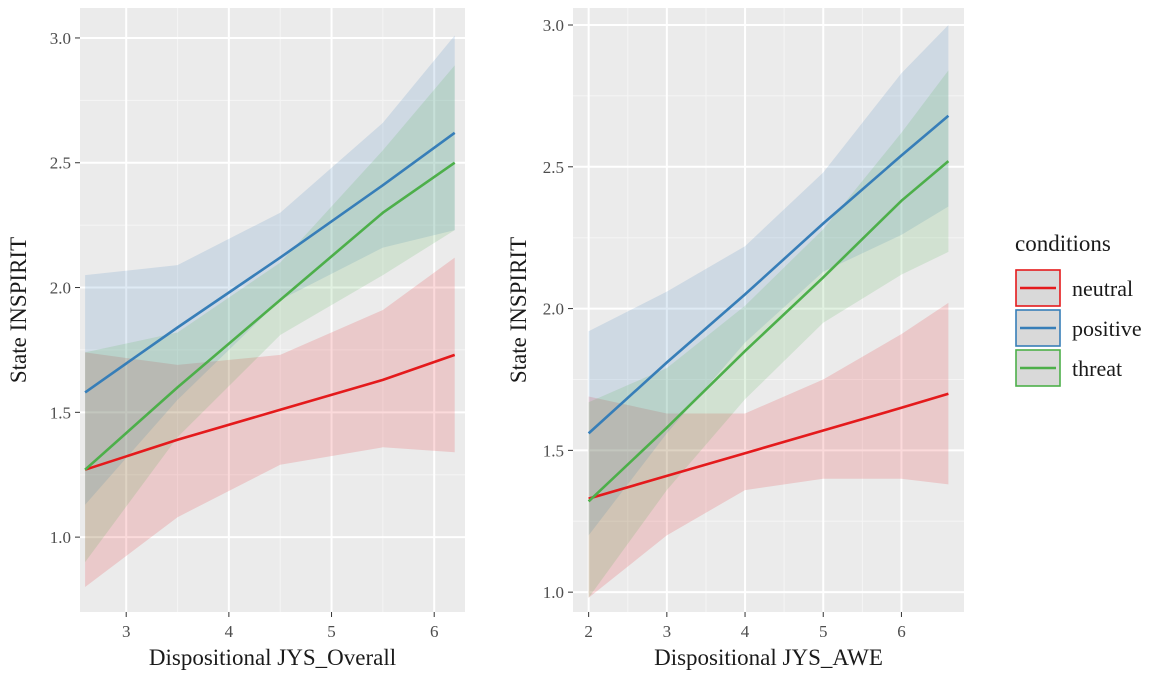 Image resolution: width=1170 pixels, height=685 pixels. Describe the element at coordinates (1078, 309) in the screenshot. I see `legend: conditions neutral positive threat` at that location.